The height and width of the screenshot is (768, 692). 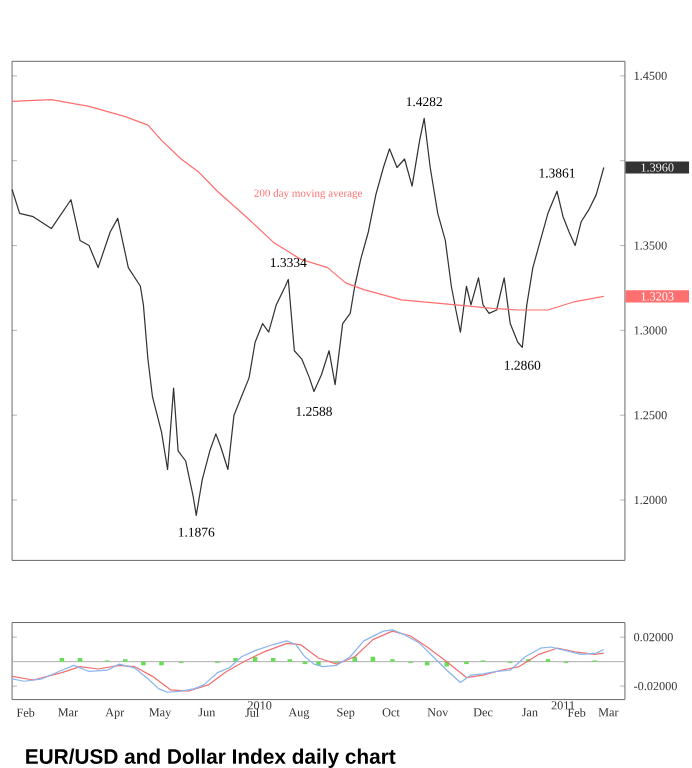 I want to click on text: EUR/USD and Dollar Index daily chart, so click(x=211, y=758).